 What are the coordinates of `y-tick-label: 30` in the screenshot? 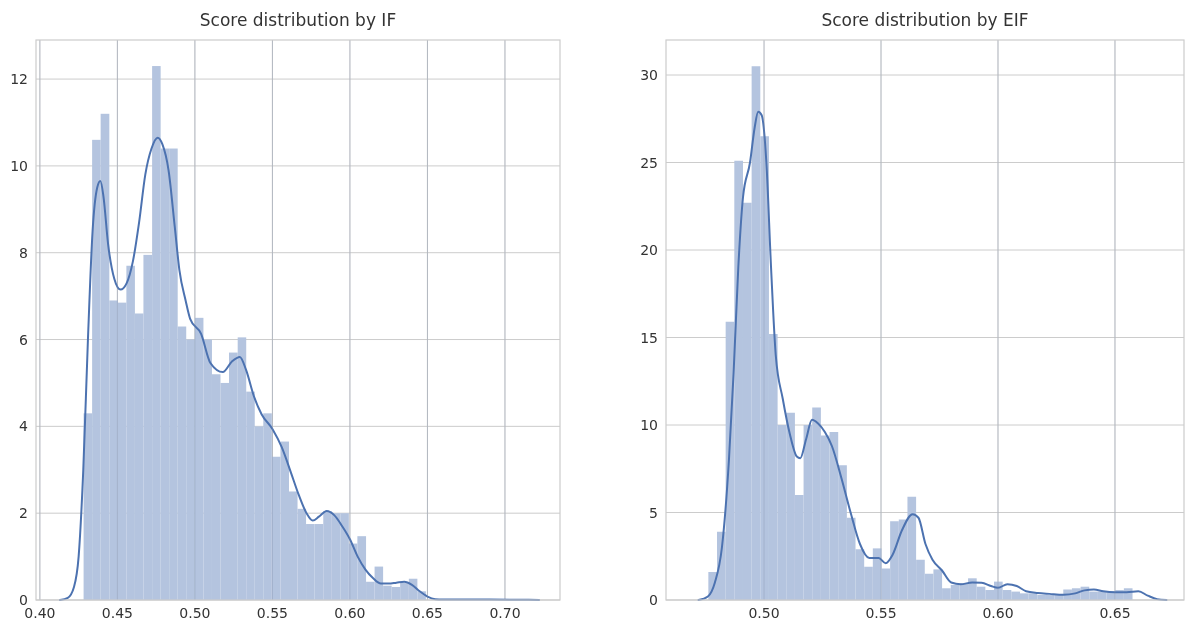 It's located at (649, 75).